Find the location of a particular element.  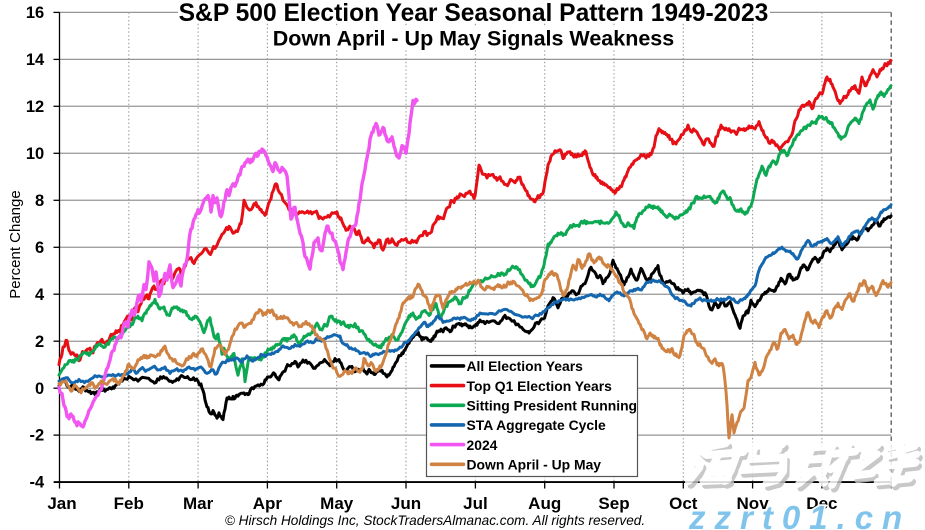

svg-text: Dec is located at coordinates (821, 503).